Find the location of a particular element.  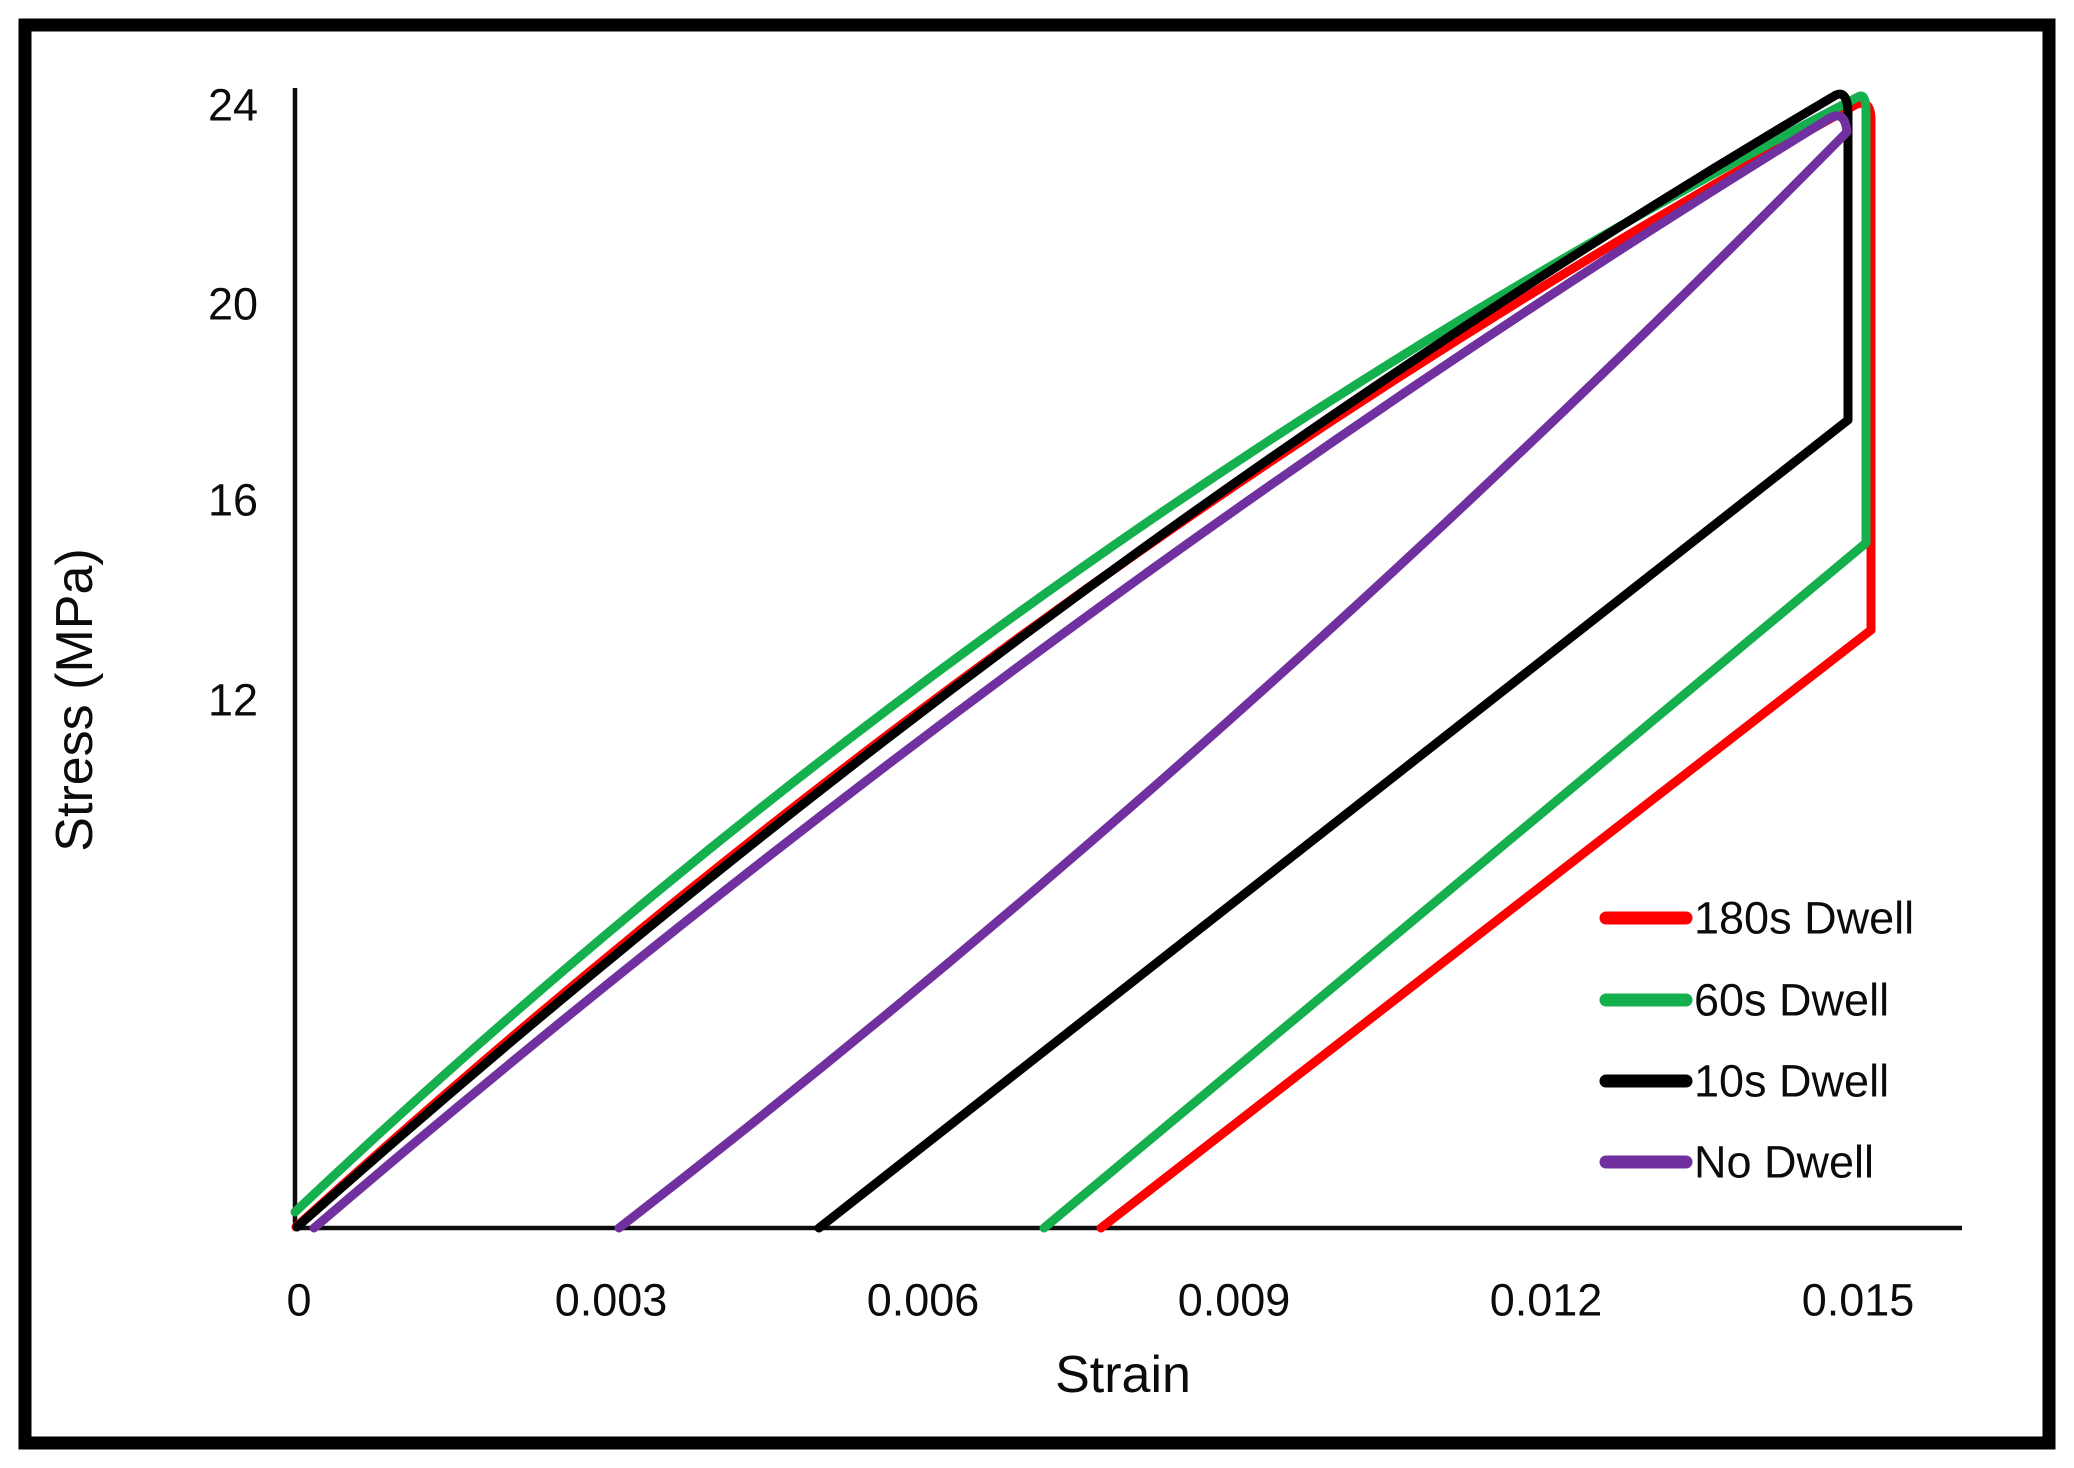

legend: 180s Dwell 60s Dwell 10s Dwell No Dwell is located at coordinates (1756, 1040).